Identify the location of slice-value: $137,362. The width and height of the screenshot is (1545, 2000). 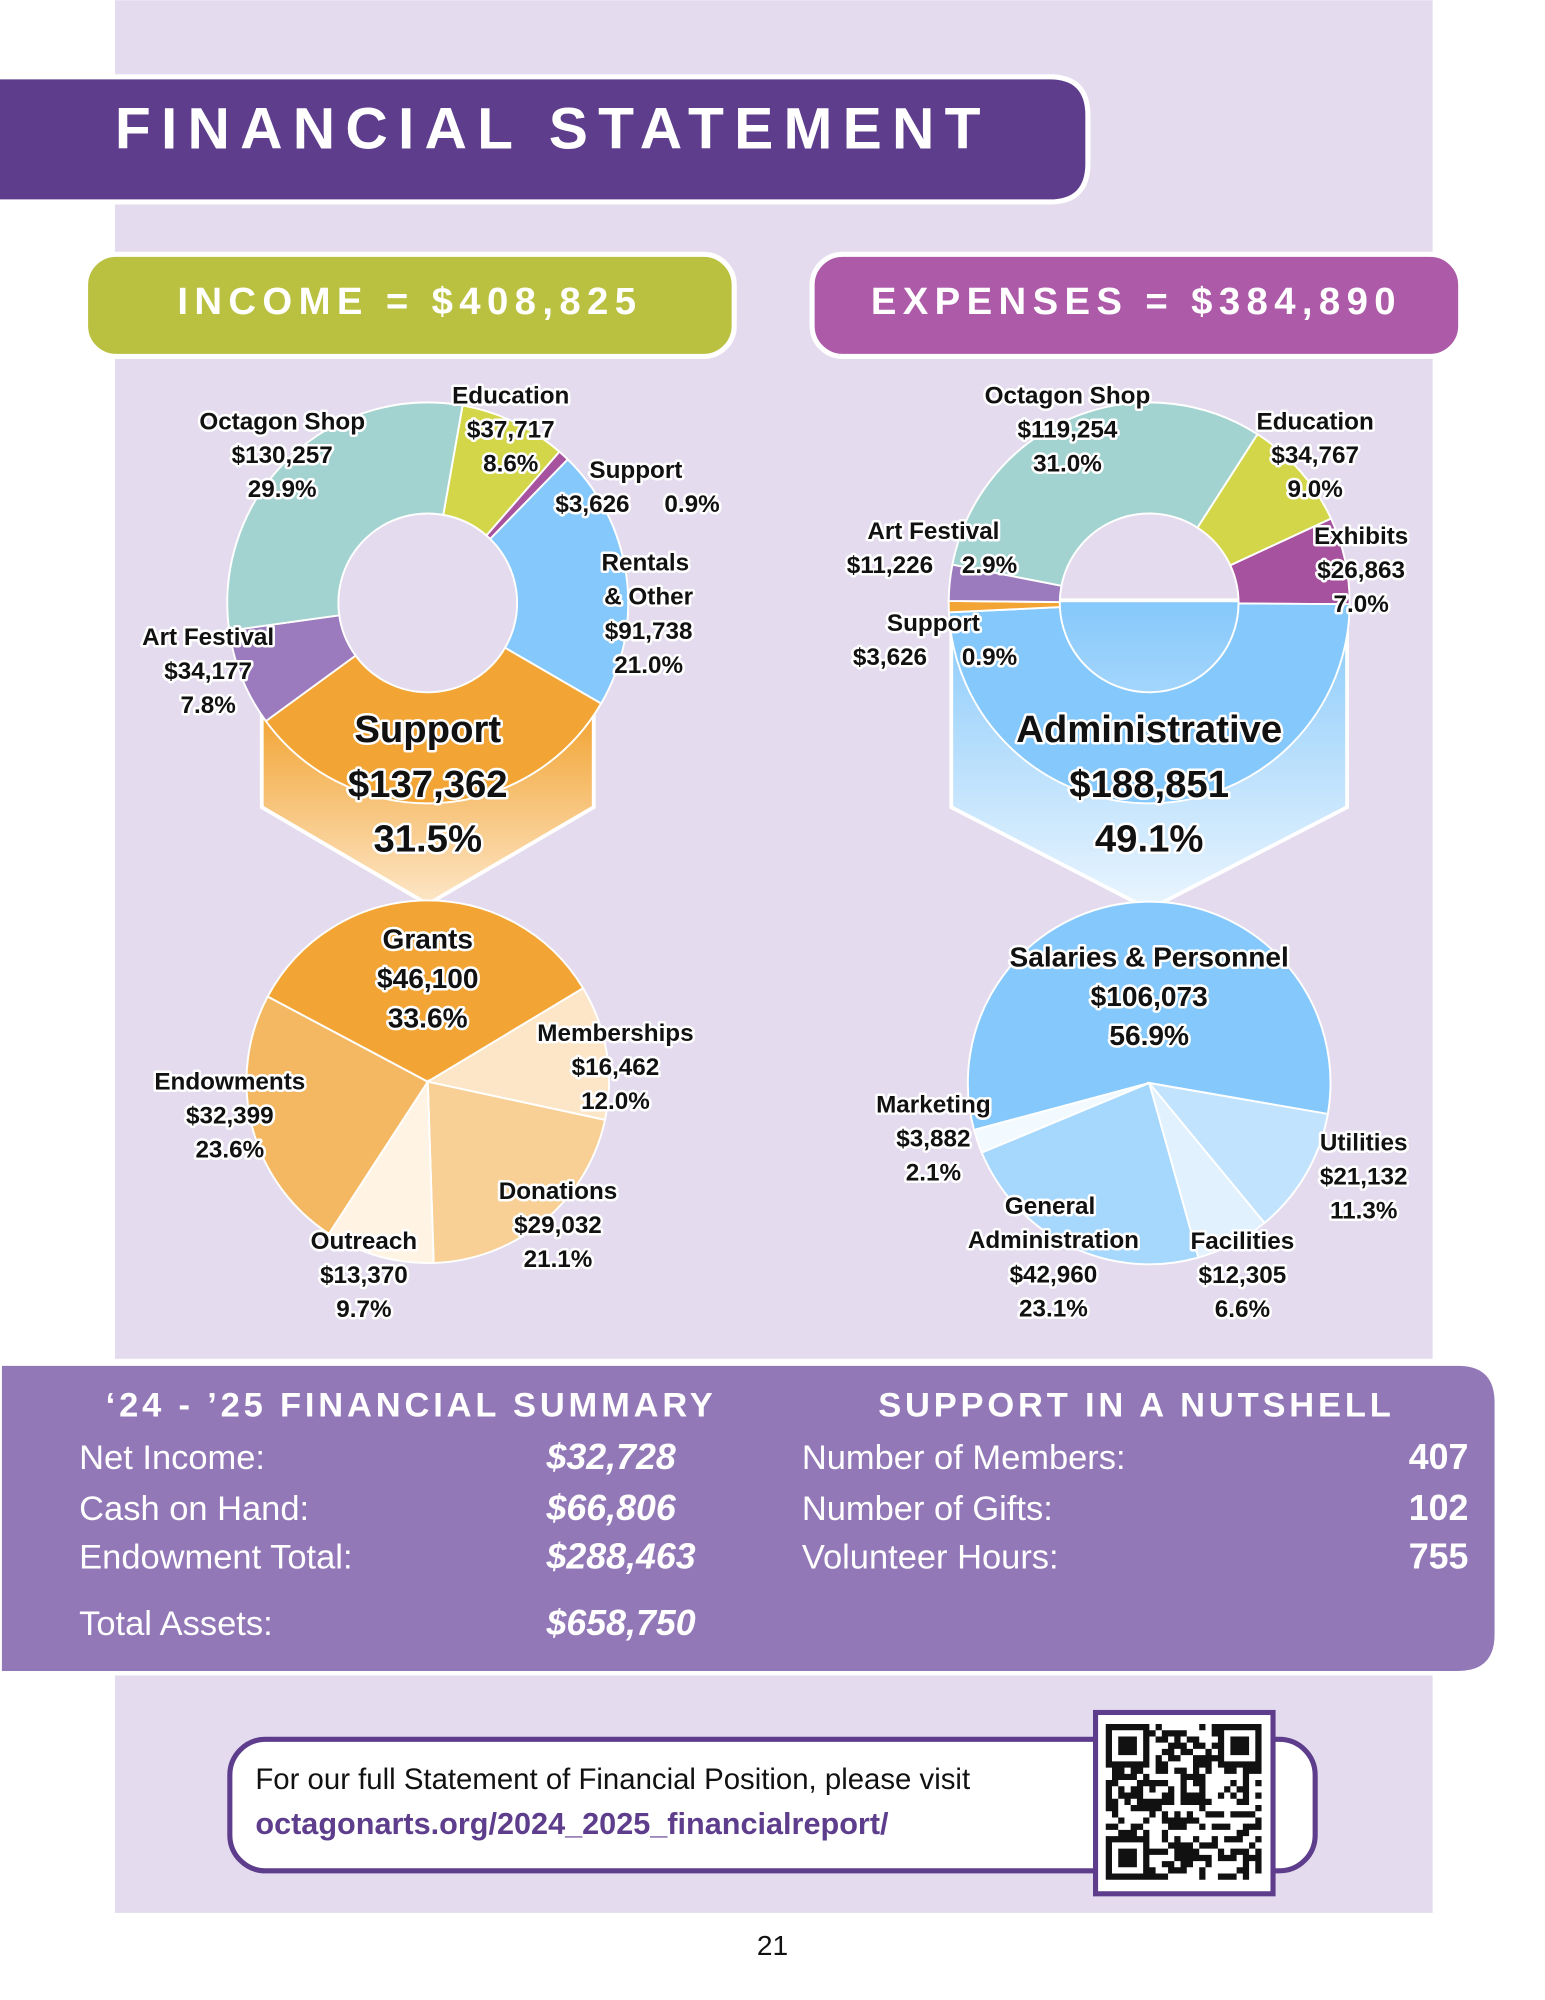
(428, 784).